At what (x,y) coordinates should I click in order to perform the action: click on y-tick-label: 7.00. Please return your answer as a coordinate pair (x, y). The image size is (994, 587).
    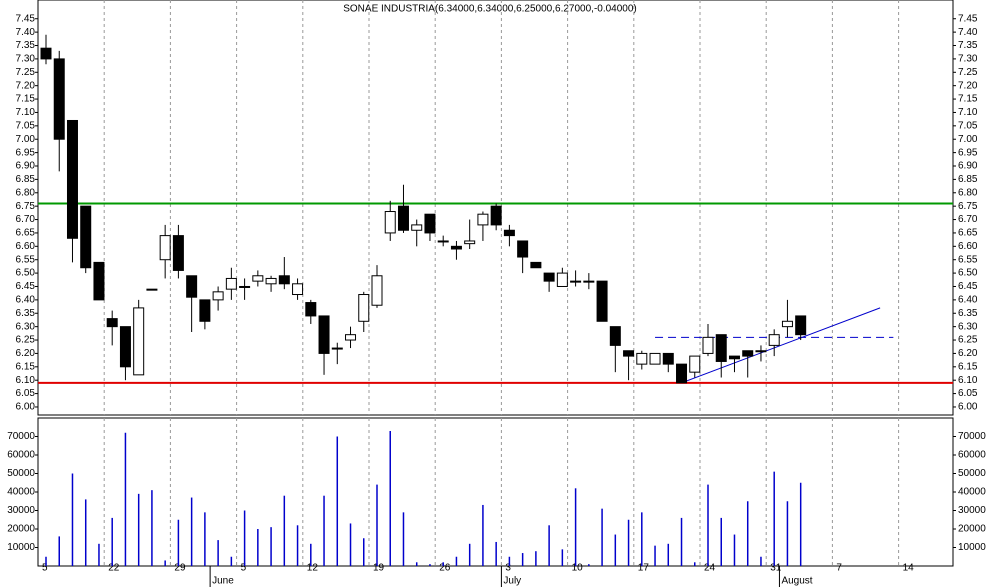
    Looking at the image, I should click on (26, 139).